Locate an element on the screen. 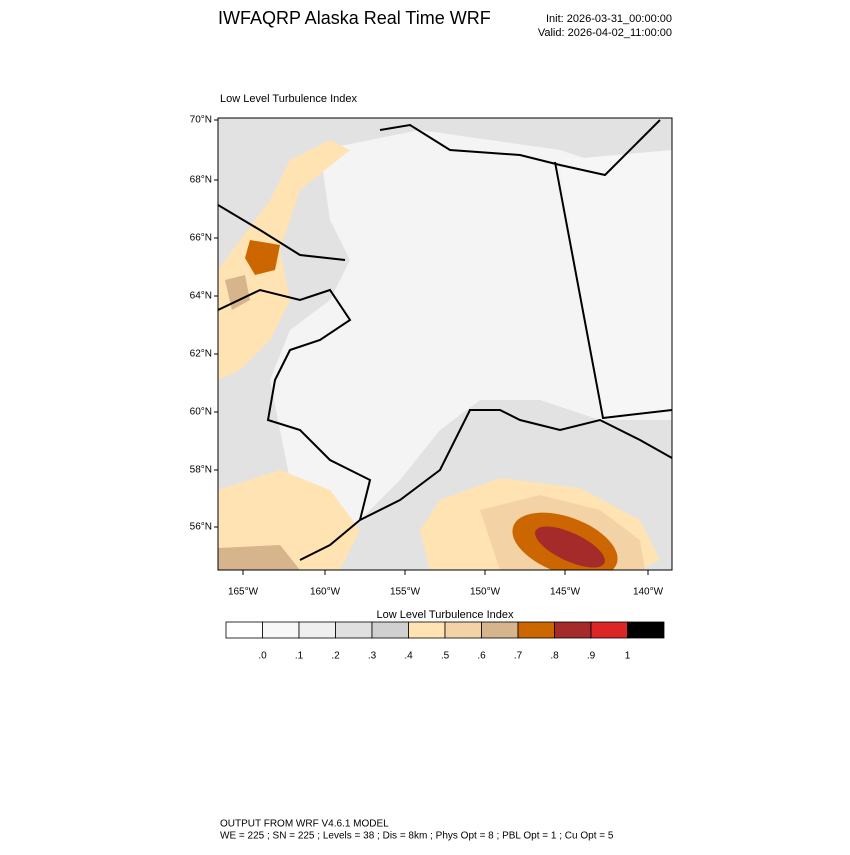 This screenshot has height=855, width=850. colorbar-label: .6 is located at coordinates (481, 656).